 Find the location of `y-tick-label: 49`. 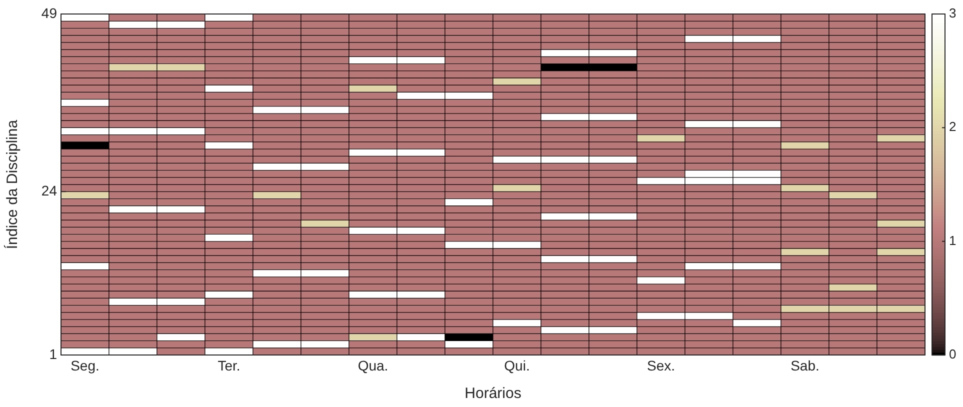

y-tick-label: 49 is located at coordinates (49, 12).